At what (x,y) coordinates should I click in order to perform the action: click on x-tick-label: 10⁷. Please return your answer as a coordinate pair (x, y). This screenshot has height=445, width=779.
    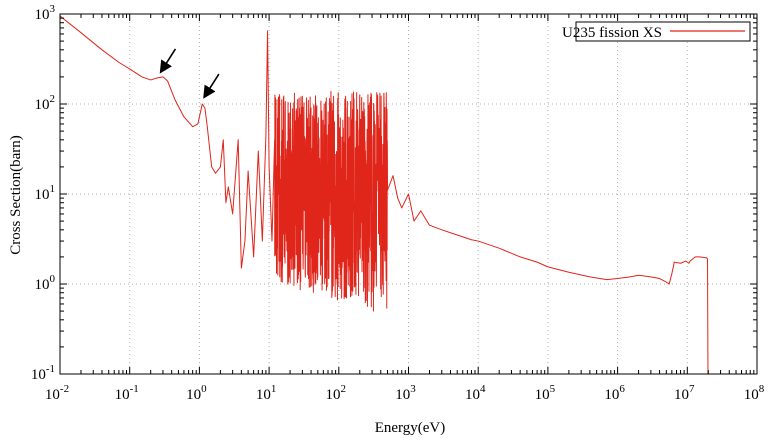
    Looking at the image, I should click on (684, 393).